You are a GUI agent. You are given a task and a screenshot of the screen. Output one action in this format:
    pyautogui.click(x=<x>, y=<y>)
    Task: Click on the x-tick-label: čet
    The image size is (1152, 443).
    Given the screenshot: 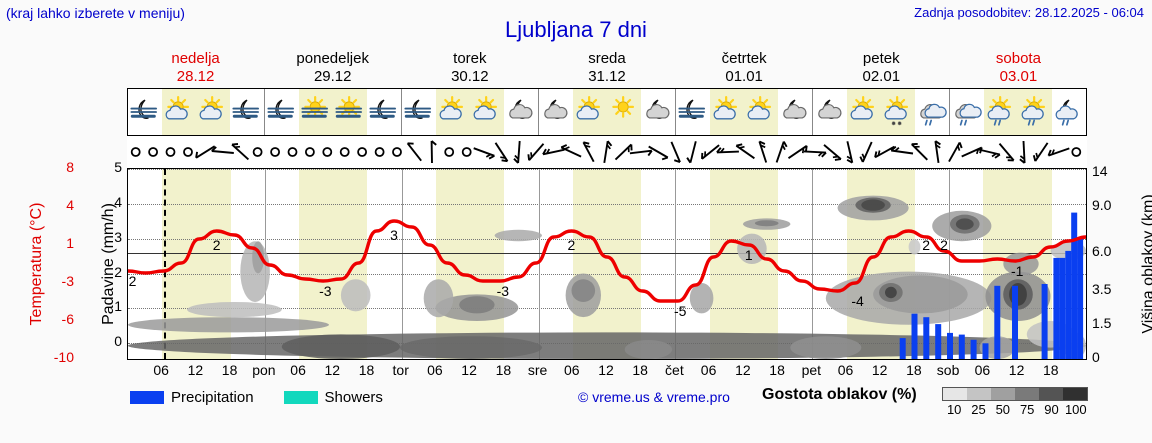 What is the action you would take?
    pyautogui.click(x=674, y=370)
    